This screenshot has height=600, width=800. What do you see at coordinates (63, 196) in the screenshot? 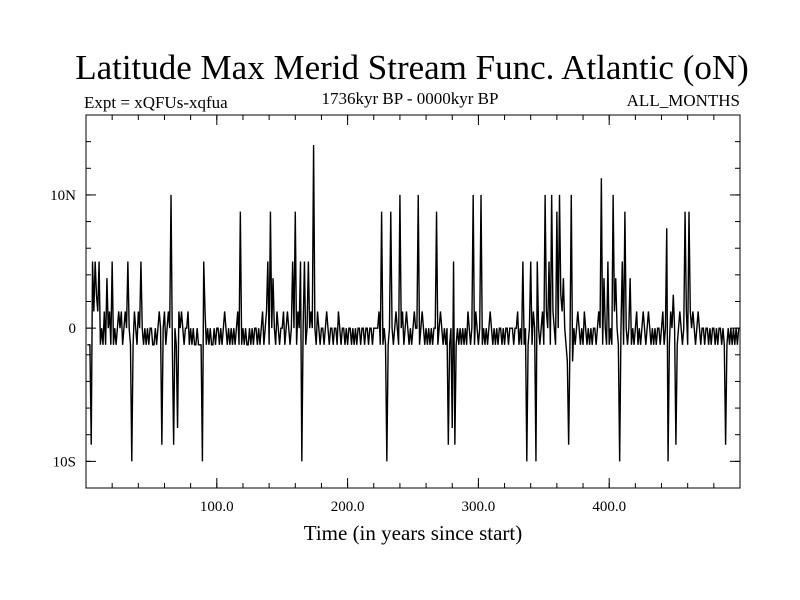
I see `y-tick-label: 10N` at bounding box center [63, 196].